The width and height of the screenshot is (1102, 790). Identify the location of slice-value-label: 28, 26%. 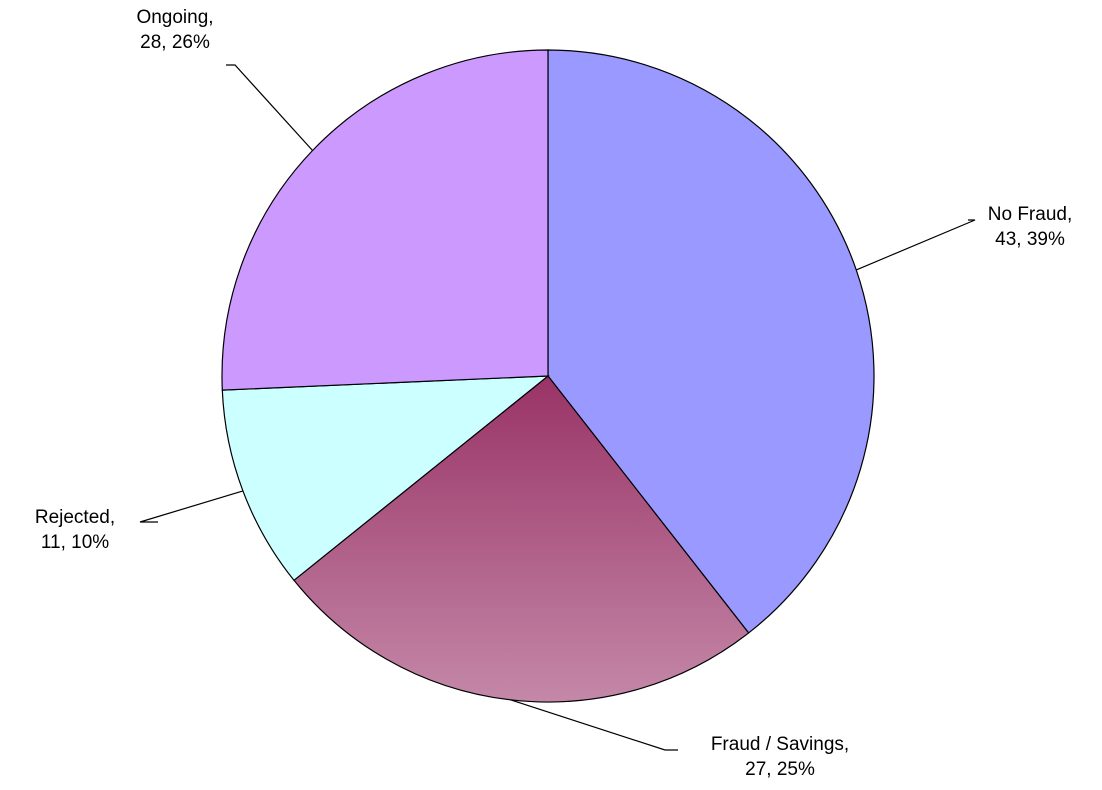
(175, 42).